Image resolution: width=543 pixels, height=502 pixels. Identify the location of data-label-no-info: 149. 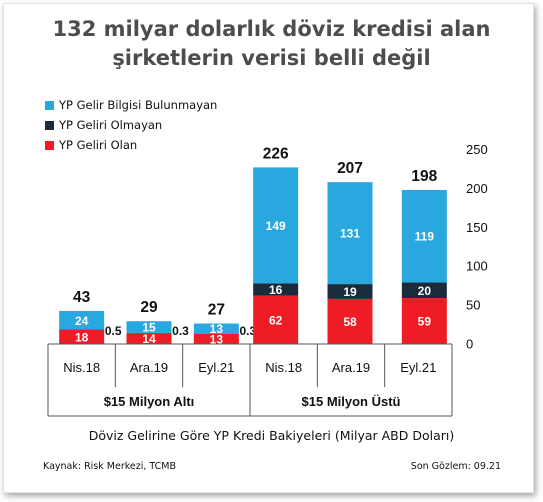
(276, 226).